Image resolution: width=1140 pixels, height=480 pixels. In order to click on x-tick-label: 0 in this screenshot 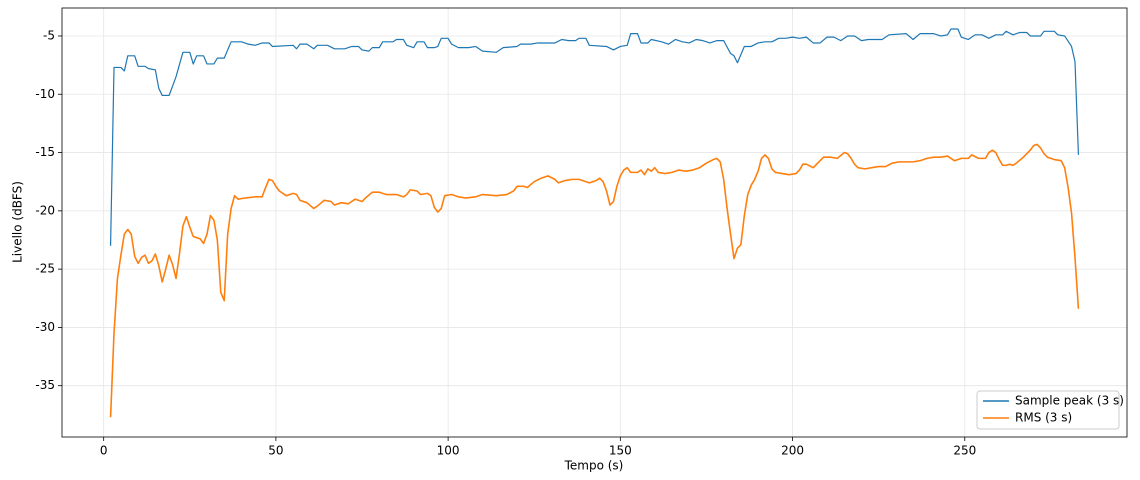, I will do `click(104, 451)`.